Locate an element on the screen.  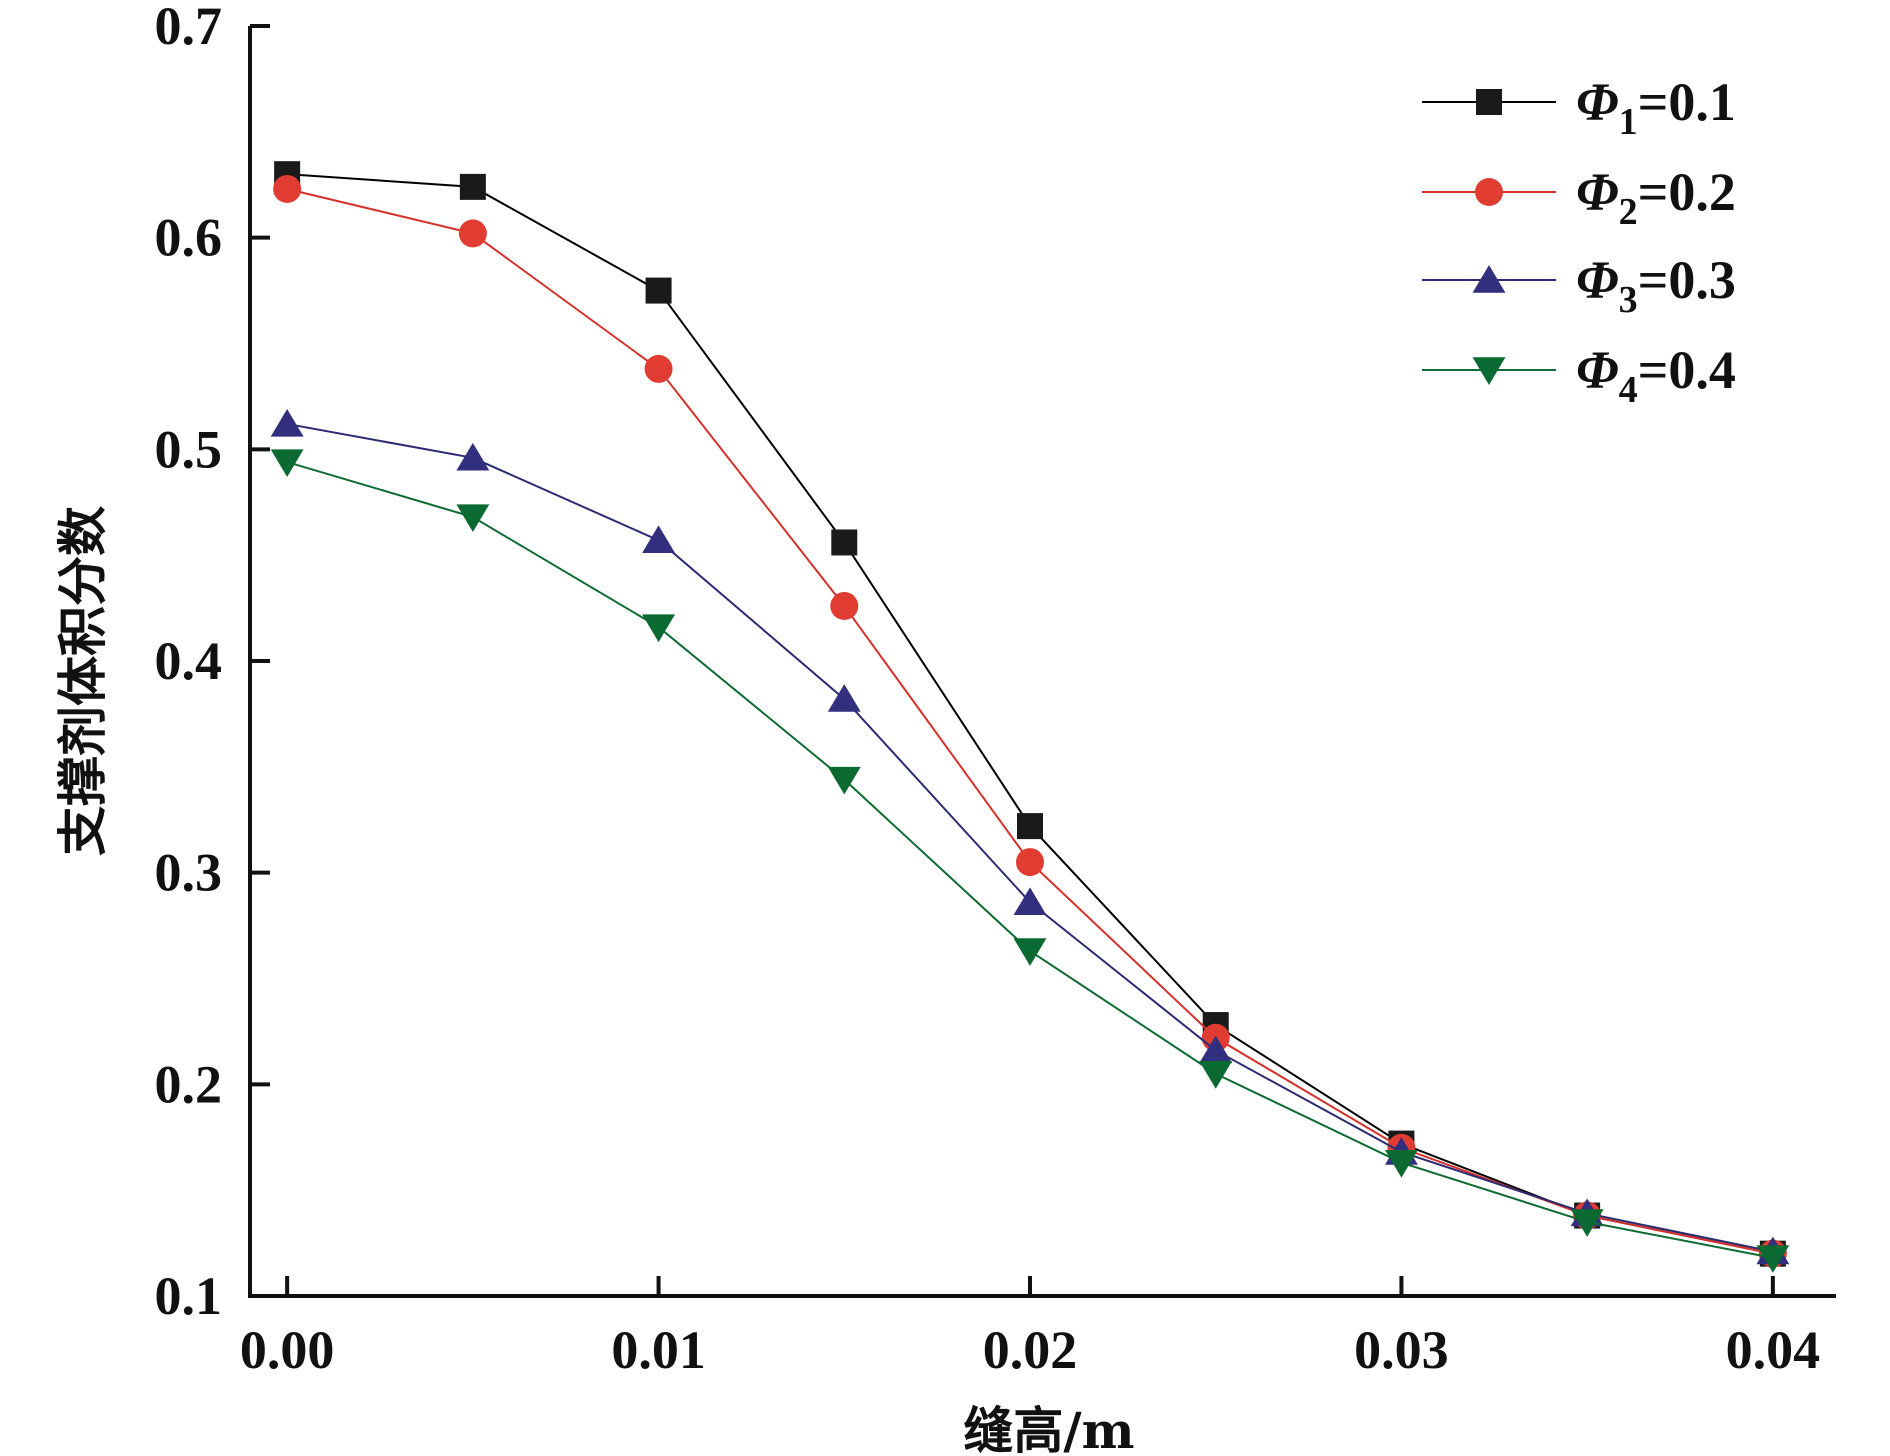
x-axis-title: 缝高/m is located at coordinates (1048, 1428).